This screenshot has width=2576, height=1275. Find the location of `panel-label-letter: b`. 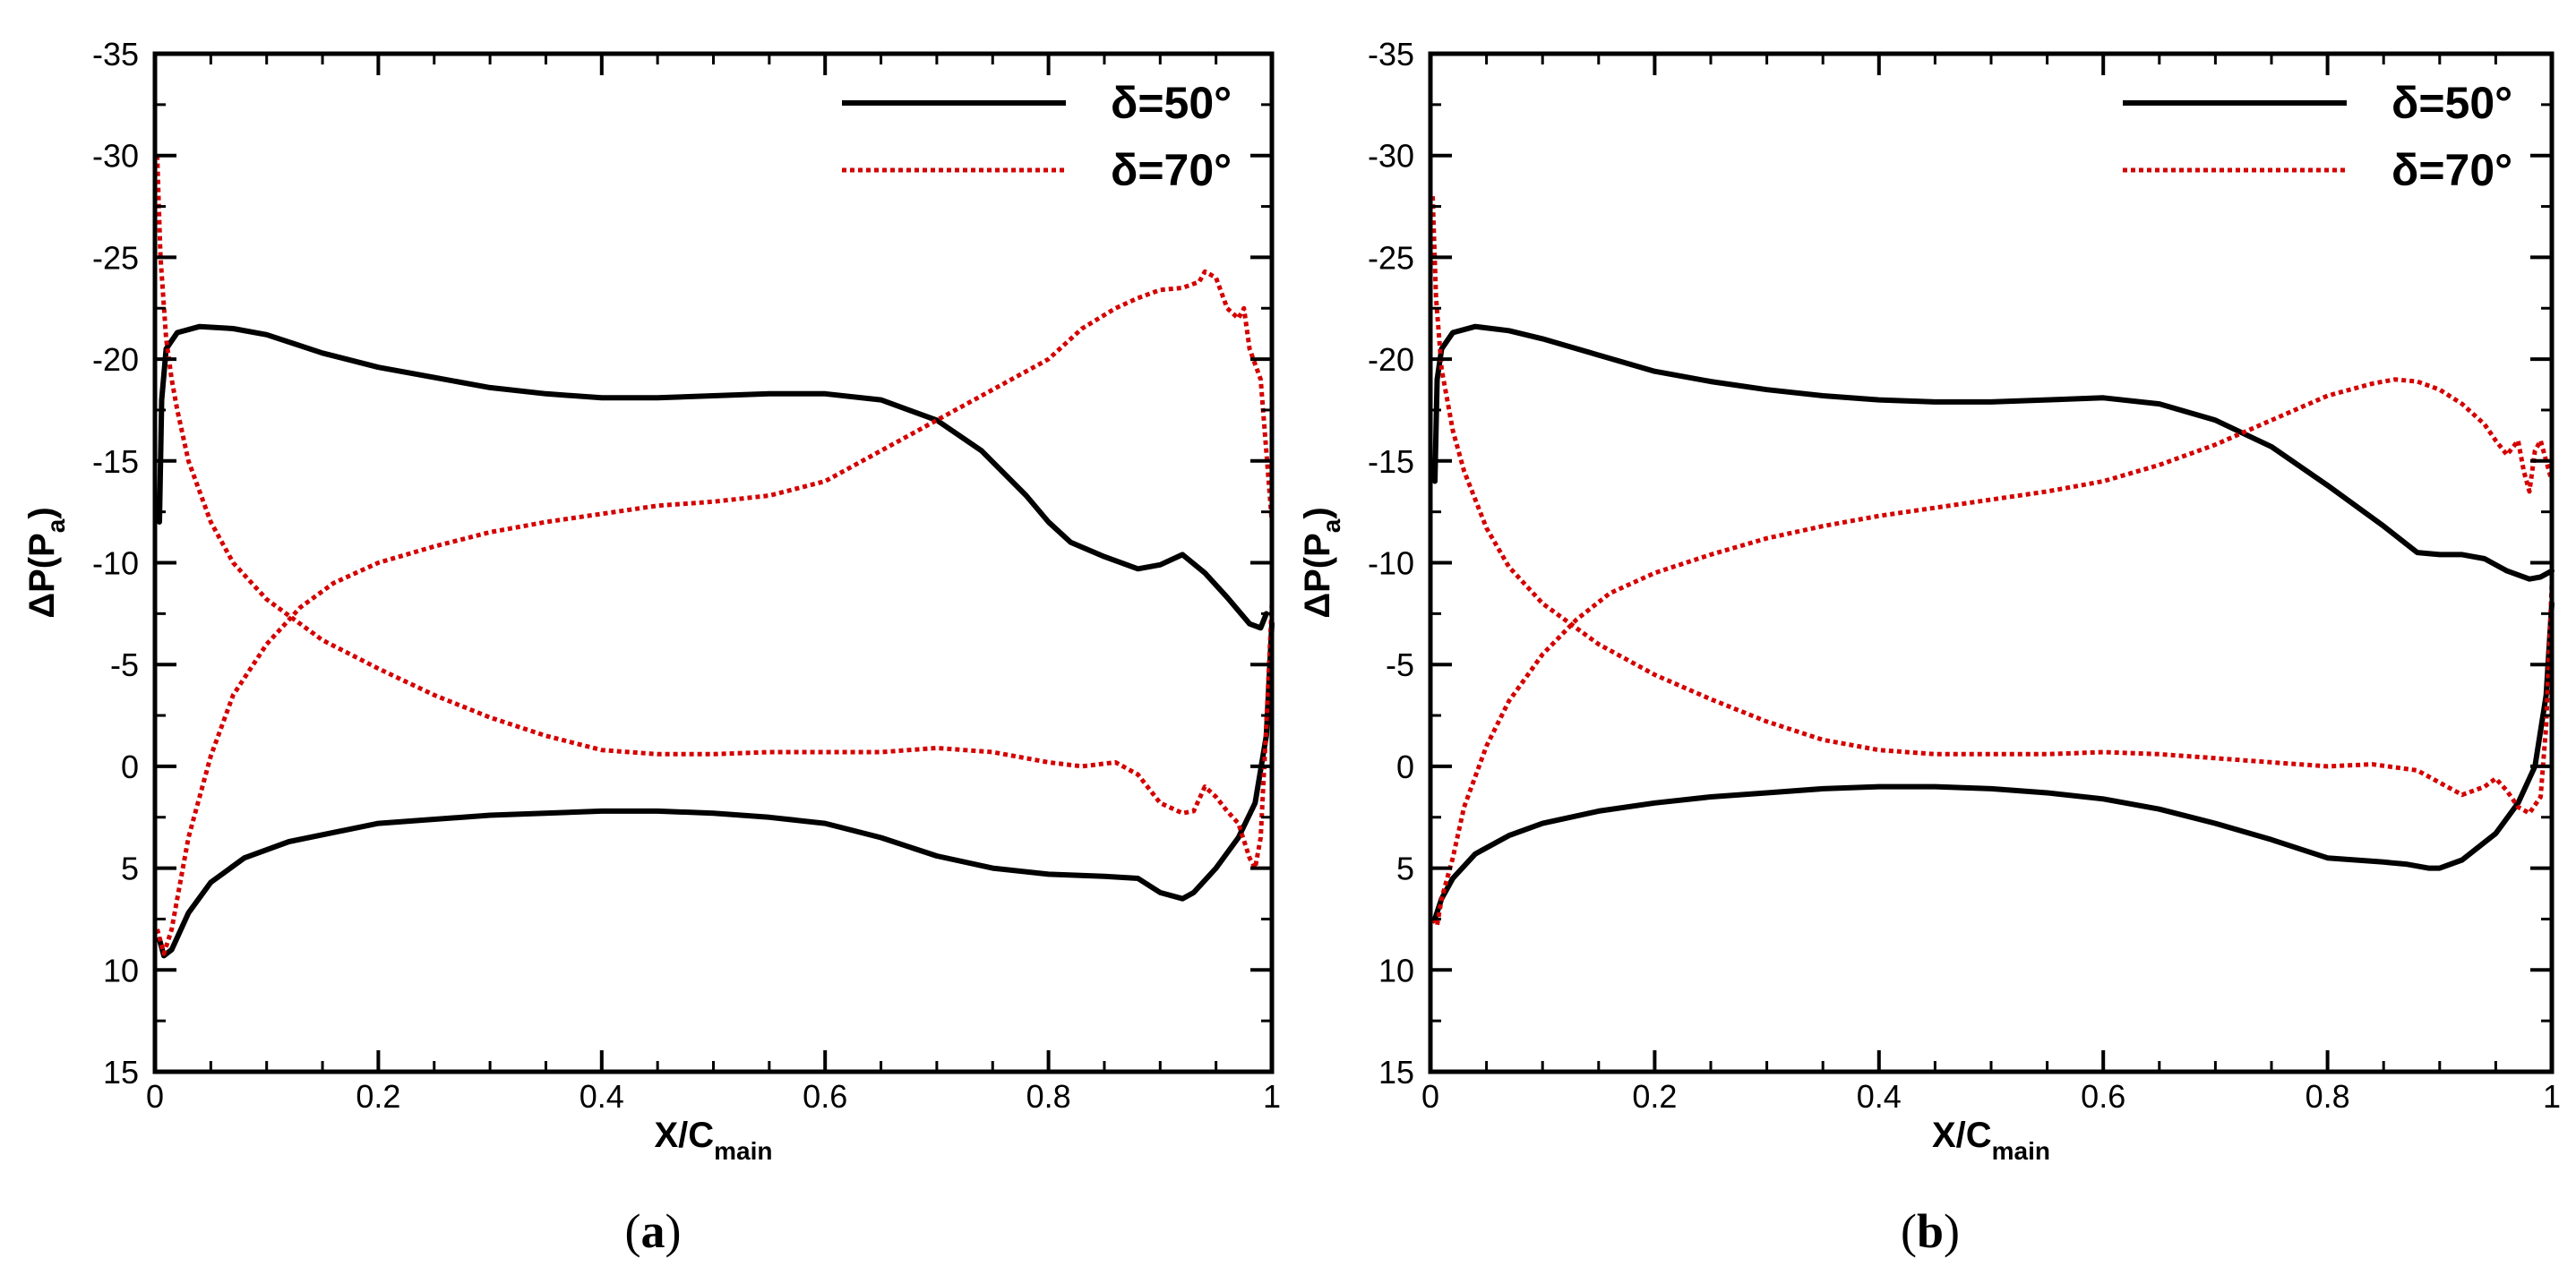

panel-label-letter: b is located at coordinates (1930, 1231).